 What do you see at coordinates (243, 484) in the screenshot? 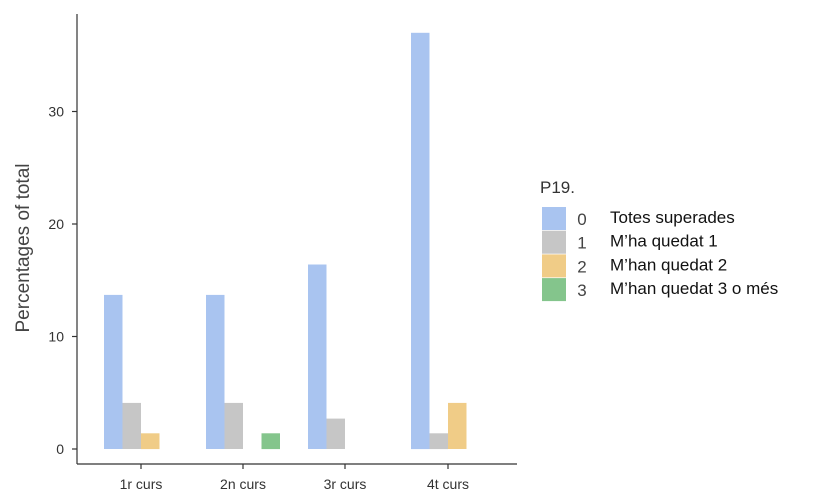
I see `x-tick-label: 2n curs` at bounding box center [243, 484].